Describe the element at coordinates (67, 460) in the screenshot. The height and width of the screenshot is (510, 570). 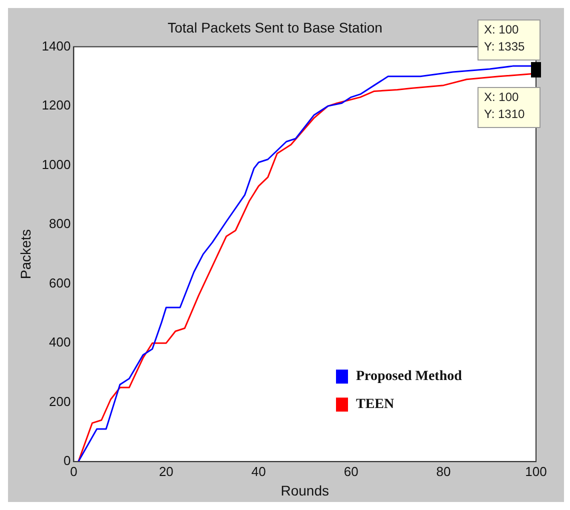
I see `y-tick-label: 0` at that location.